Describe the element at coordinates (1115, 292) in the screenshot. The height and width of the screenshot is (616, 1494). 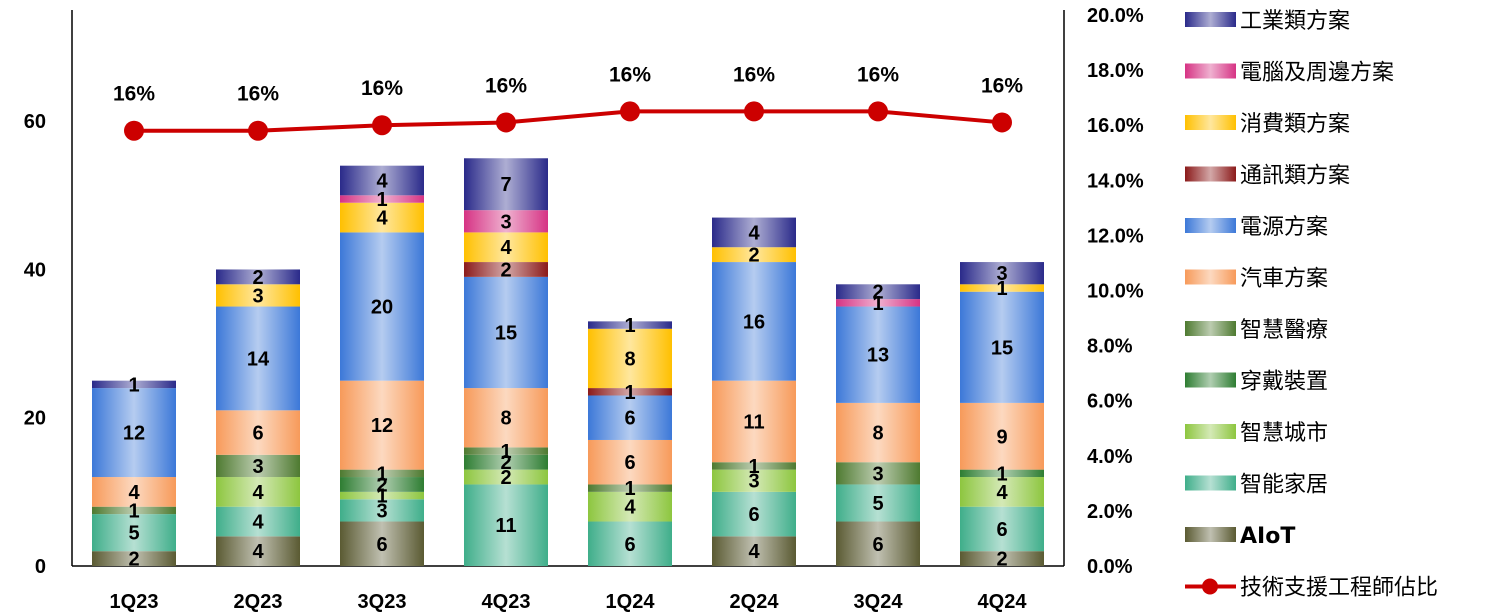
I see `y2-tick-label: 10.0%` at that location.